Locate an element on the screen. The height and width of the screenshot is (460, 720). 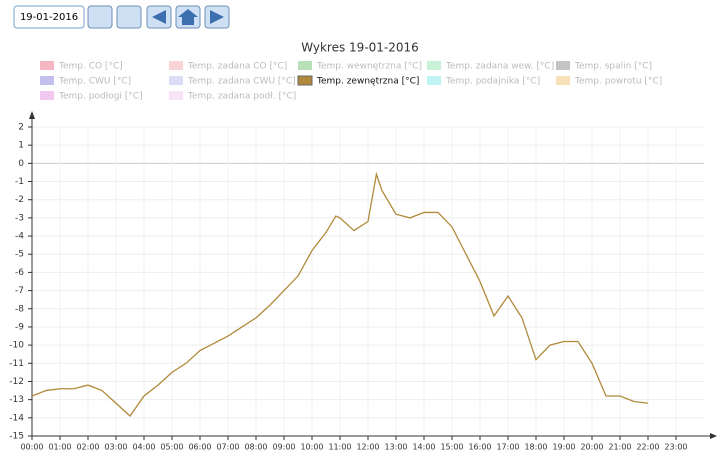
y-tick-label: -12 is located at coordinates (16, 382).